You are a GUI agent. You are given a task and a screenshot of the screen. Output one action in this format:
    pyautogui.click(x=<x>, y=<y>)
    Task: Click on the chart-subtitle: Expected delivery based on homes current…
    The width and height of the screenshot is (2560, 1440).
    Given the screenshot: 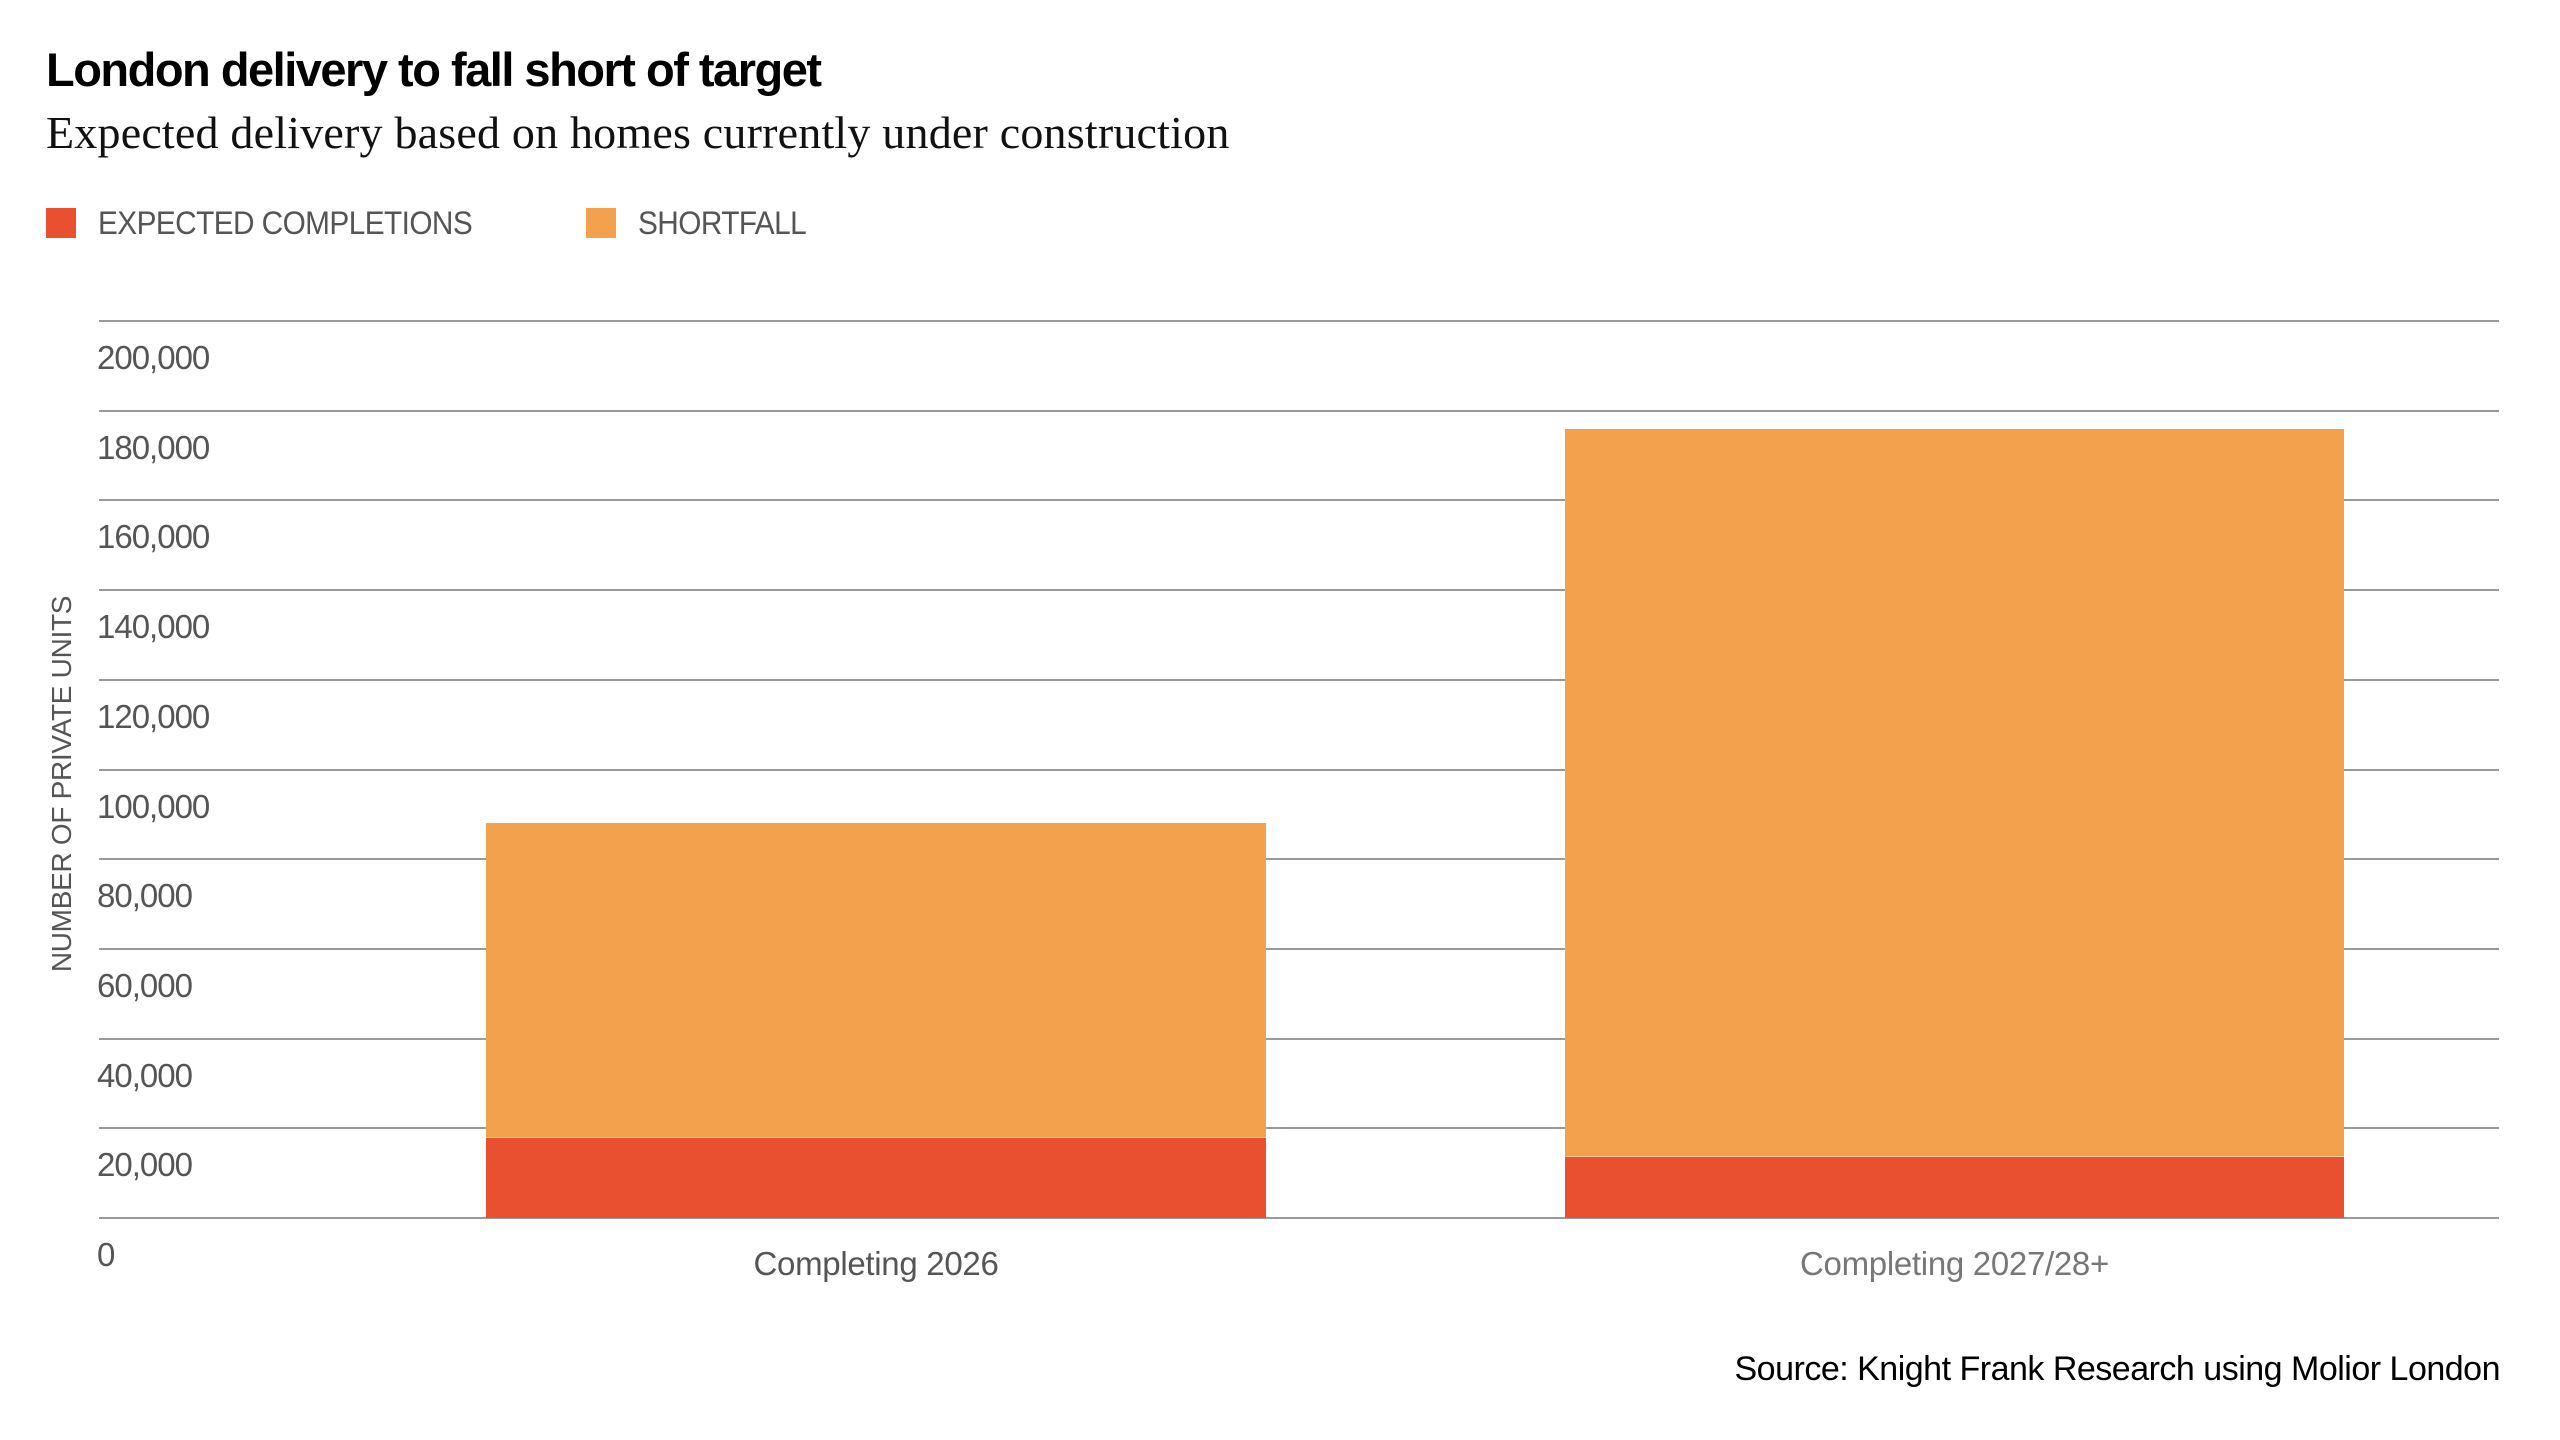 What is the action you would take?
    pyautogui.click(x=638, y=132)
    